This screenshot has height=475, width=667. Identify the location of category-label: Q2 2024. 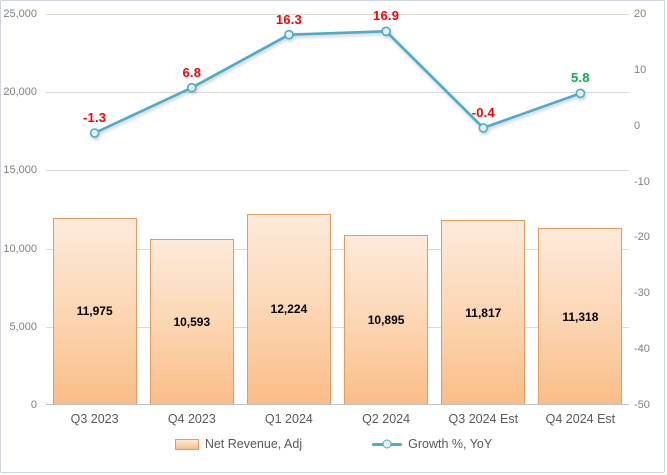
(386, 419).